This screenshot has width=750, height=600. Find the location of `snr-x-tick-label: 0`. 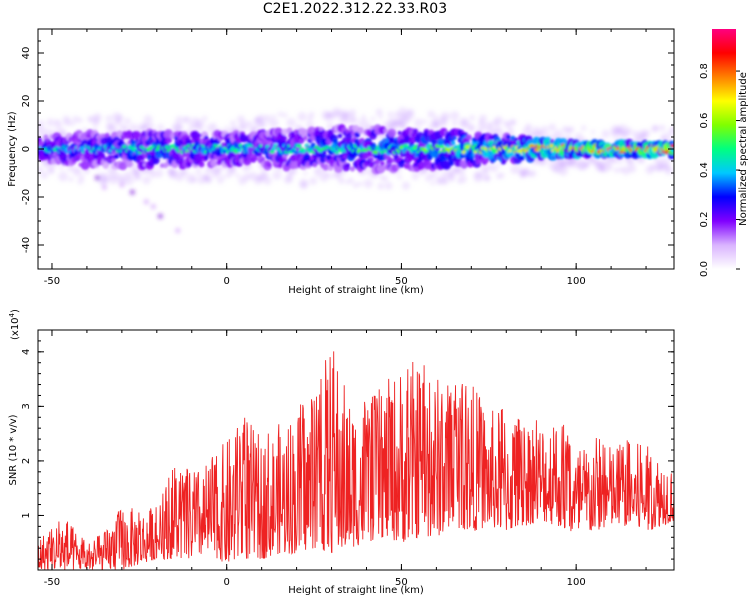

snr-x-tick-label: 0 is located at coordinates (227, 582).